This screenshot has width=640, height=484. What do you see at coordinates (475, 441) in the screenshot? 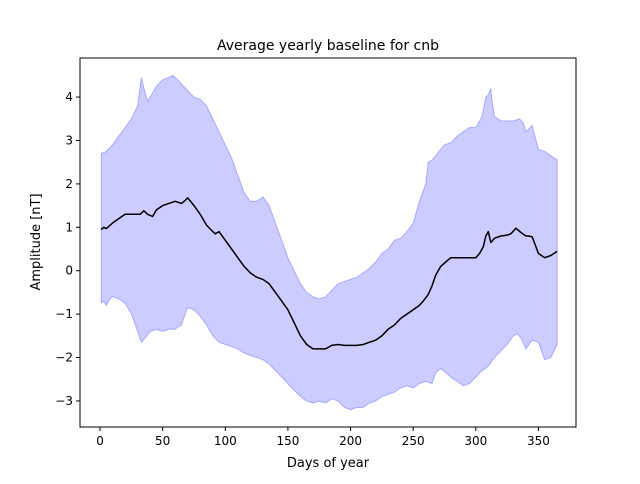
I see `x-tick-label: 300` at bounding box center [475, 441].